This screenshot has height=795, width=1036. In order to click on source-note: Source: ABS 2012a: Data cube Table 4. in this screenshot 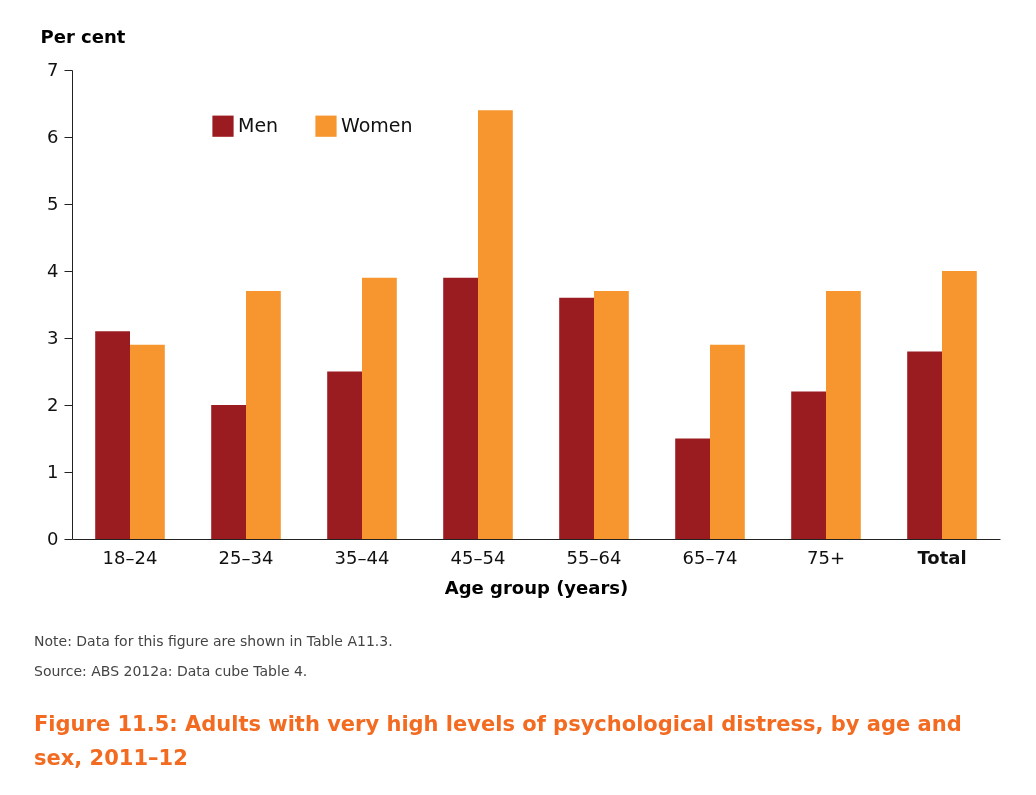, I will do `click(171, 671)`.